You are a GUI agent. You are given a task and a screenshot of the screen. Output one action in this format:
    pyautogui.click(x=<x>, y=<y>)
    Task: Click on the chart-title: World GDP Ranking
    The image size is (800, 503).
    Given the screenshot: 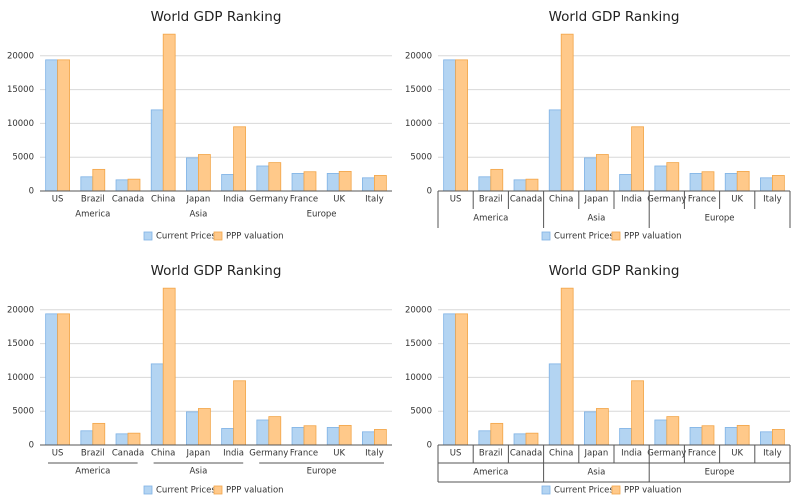 What is the action you would take?
    pyautogui.click(x=614, y=271)
    